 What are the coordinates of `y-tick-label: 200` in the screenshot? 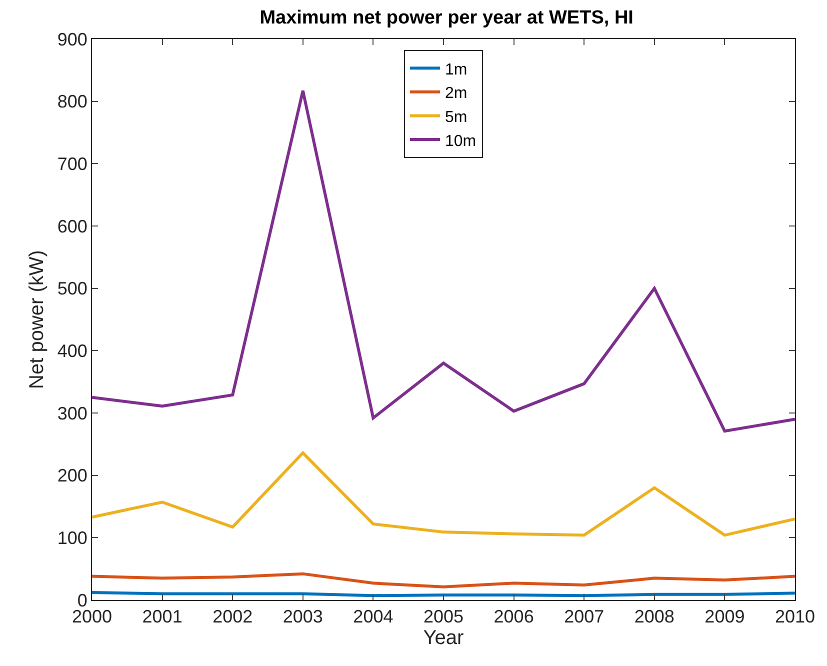 It's located at (72, 476).